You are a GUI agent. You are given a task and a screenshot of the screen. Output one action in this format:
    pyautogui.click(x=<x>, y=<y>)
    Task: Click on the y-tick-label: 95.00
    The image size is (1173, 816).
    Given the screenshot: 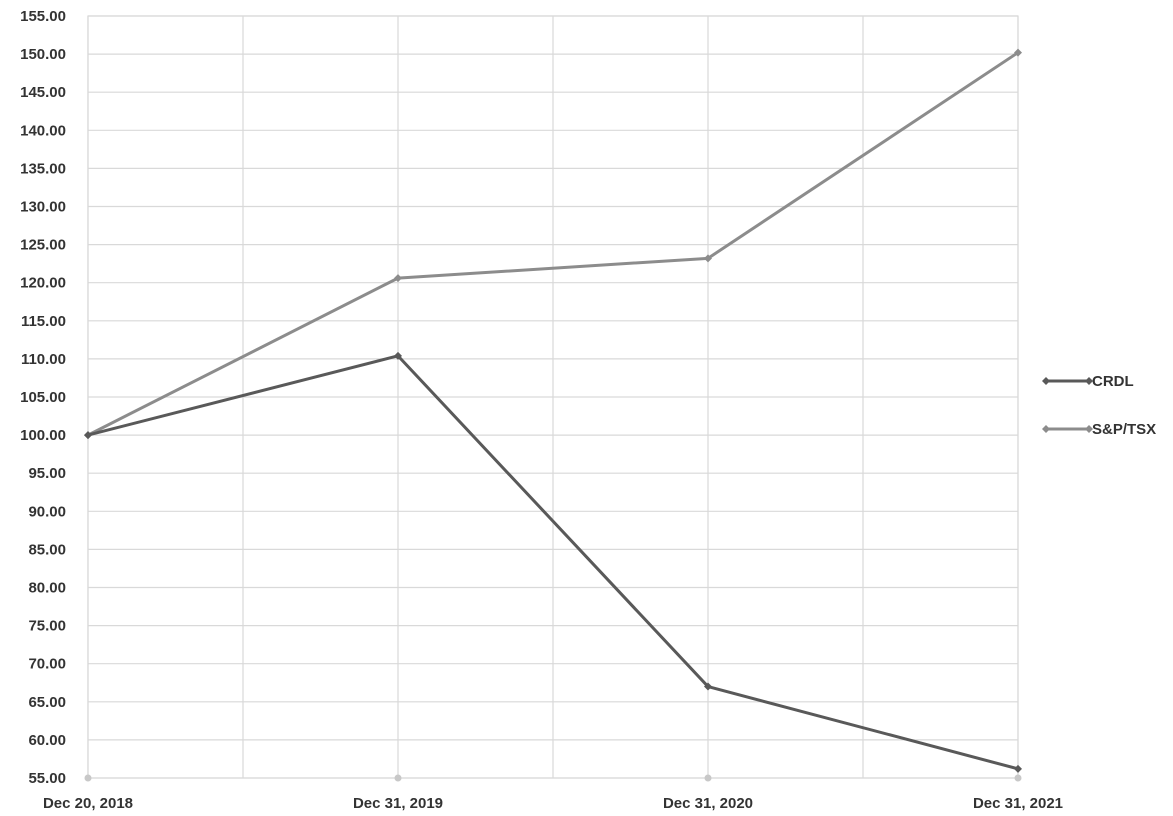 What is the action you would take?
    pyautogui.click(x=47, y=473)
    